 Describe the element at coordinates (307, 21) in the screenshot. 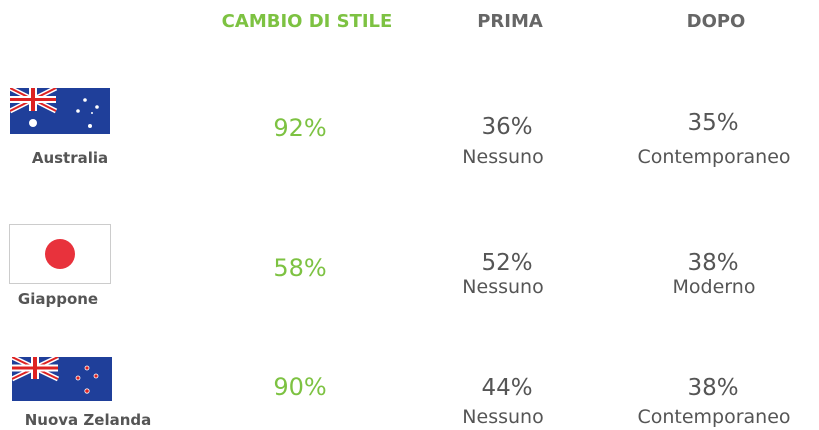

I see `header: CAMBIO DI STILE` at that location.